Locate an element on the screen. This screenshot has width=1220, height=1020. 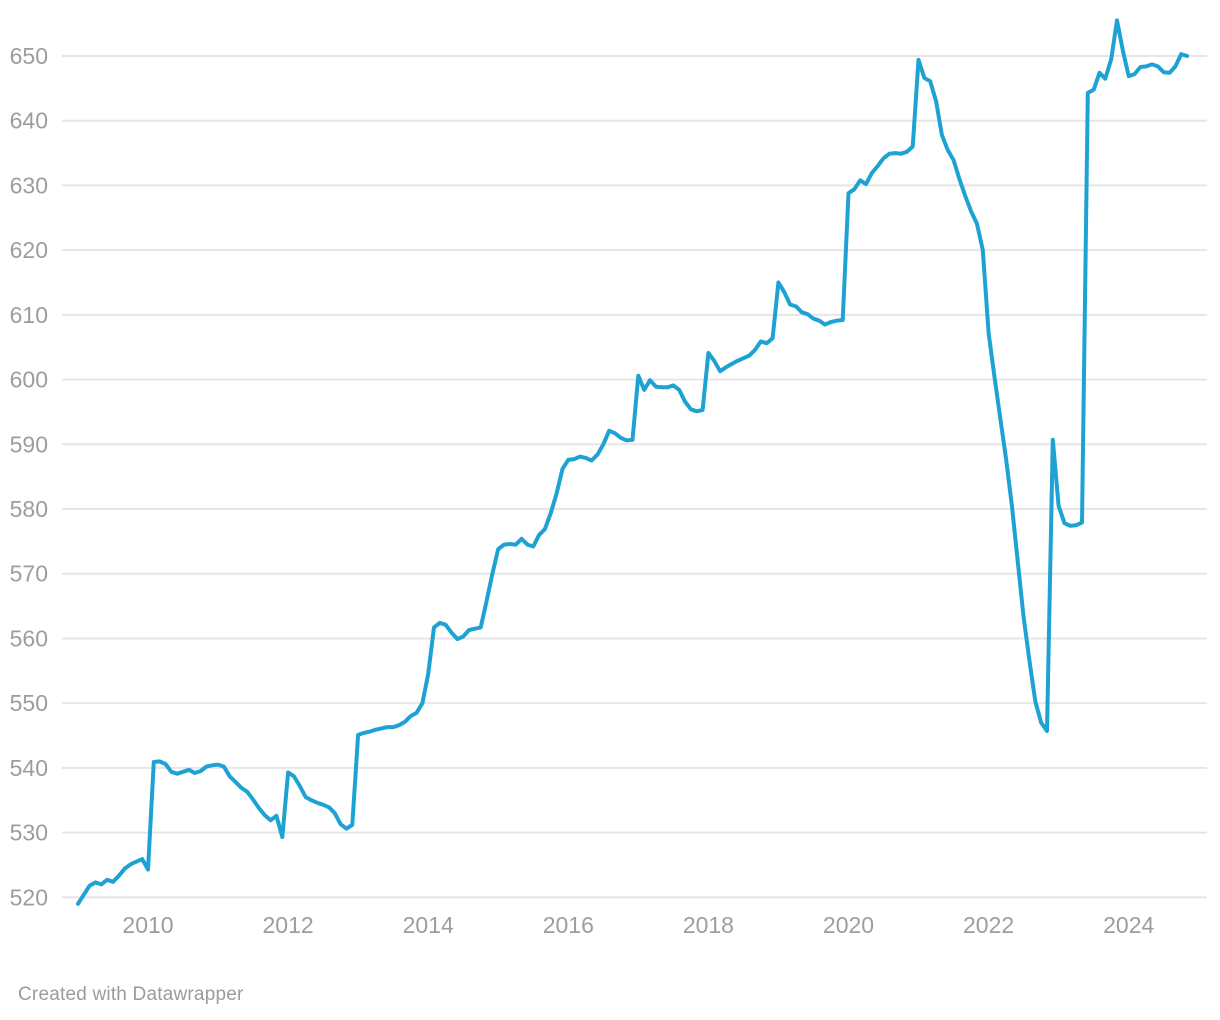
x-tick-label: 2022 is located at coordinates (988, 925).